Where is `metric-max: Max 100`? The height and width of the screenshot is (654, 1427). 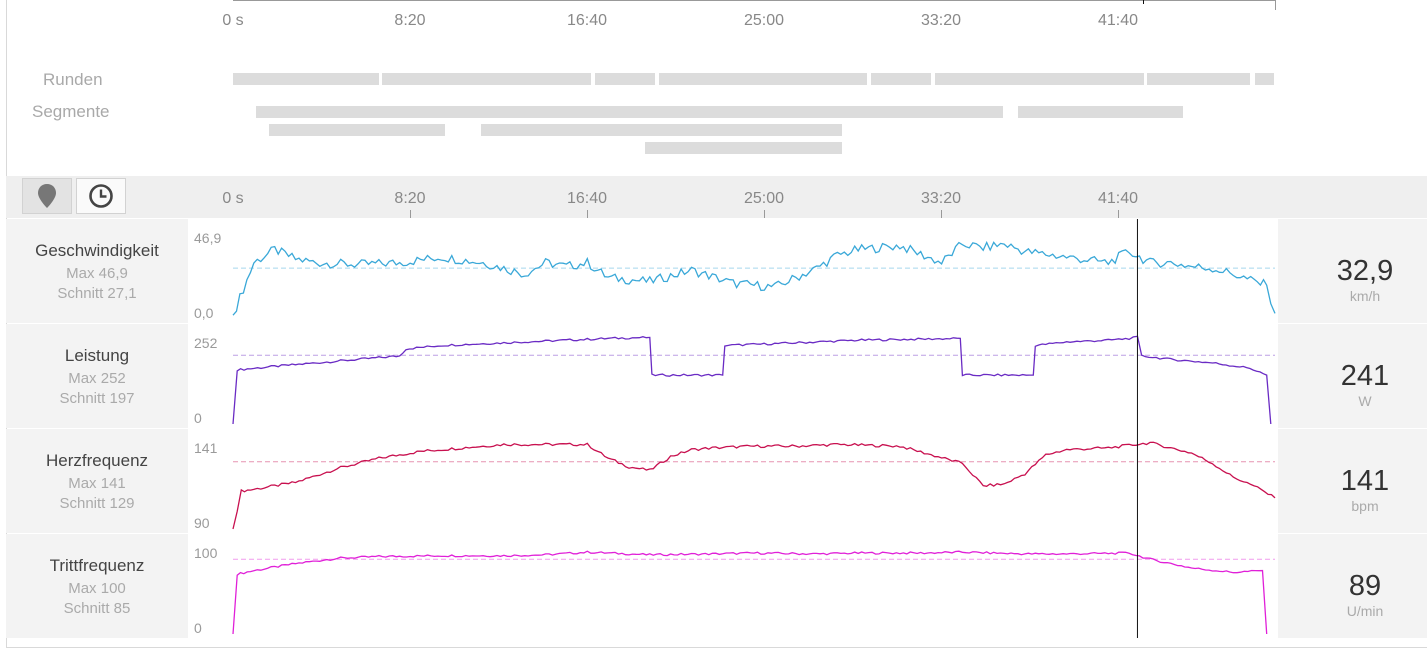
metric-max: Max 100 is located at coordinates (97, 588).